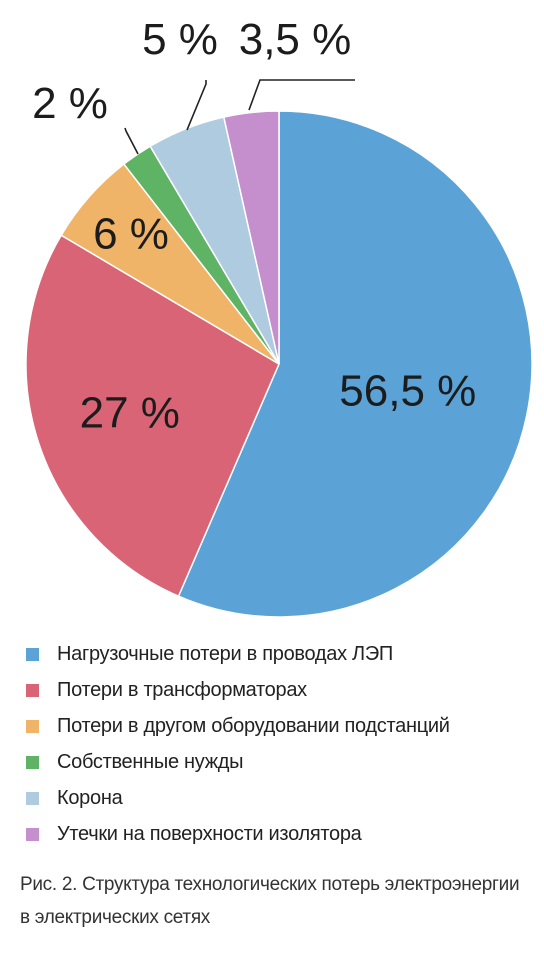 The image size is (544, 960). I want to click on pie-slice, so click(251, 237).